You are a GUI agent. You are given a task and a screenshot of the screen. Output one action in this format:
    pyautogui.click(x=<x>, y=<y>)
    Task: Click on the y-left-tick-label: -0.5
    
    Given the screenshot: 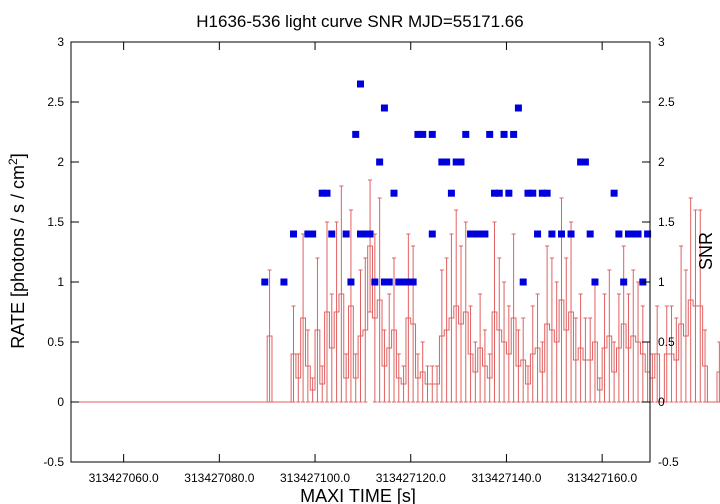 What is the action you would take?
    pyautogui.click(x=53, y=462)
    